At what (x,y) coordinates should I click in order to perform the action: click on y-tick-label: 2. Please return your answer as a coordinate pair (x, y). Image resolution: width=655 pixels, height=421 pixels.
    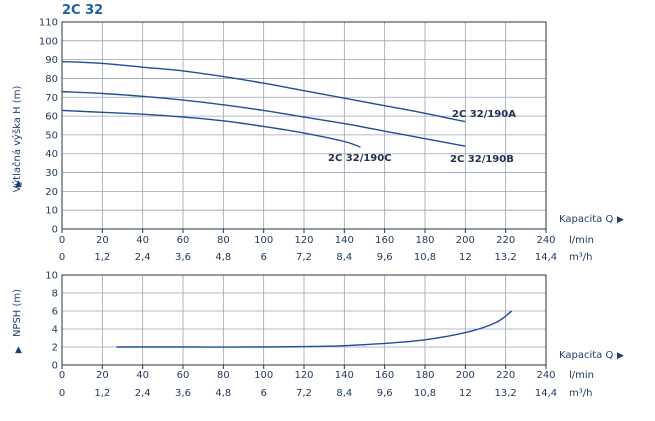
    Looking at the image, I should click on (55, 348).